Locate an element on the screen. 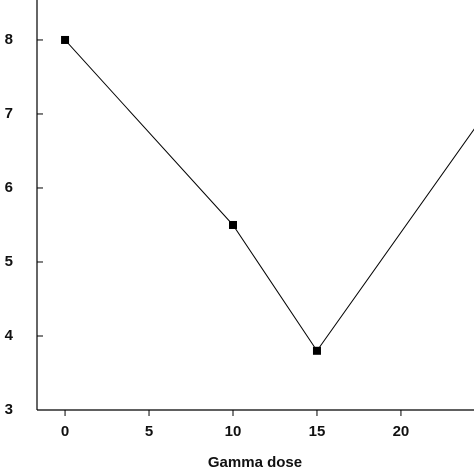 The width and height of the screenshot is (474, 474). y-tick-label: 4 is located at coordinates (9, 335).